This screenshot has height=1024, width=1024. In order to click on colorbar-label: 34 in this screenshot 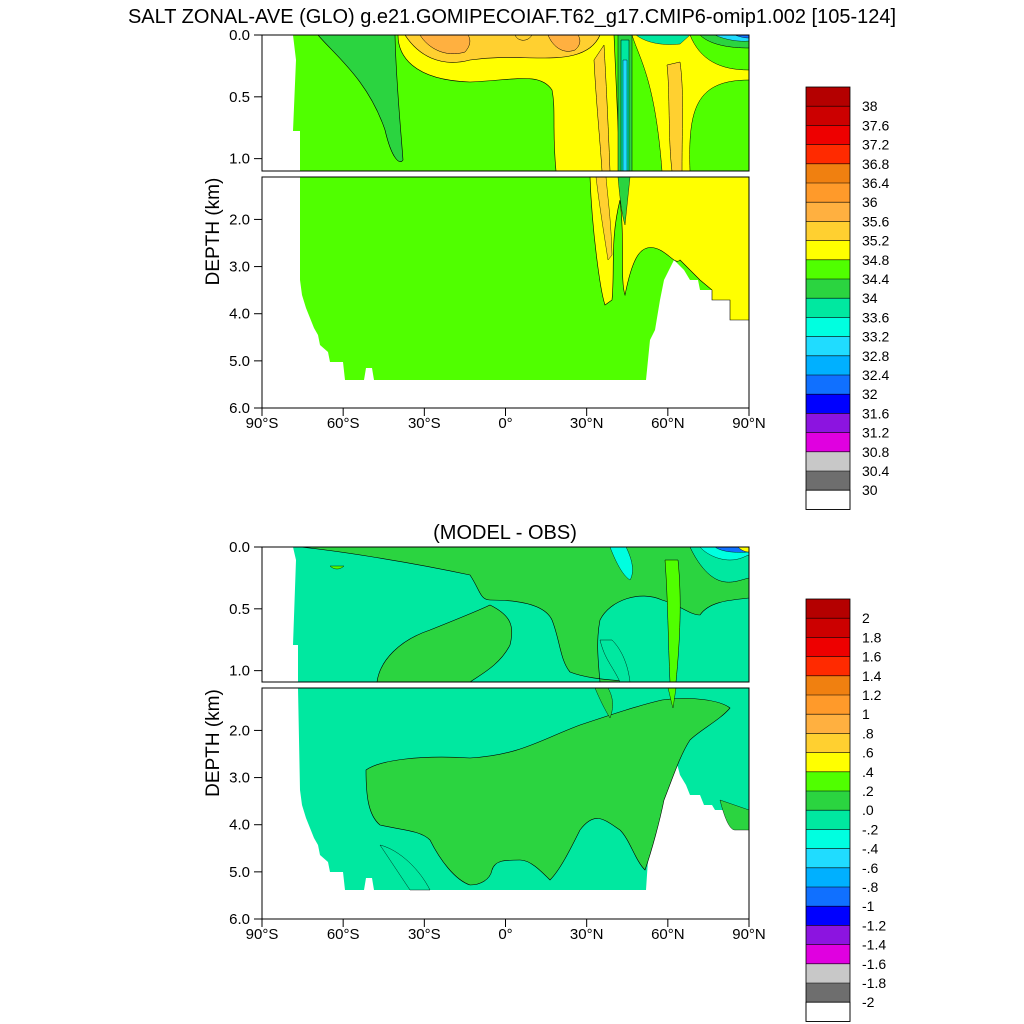, I will do `click(870, 298)`.